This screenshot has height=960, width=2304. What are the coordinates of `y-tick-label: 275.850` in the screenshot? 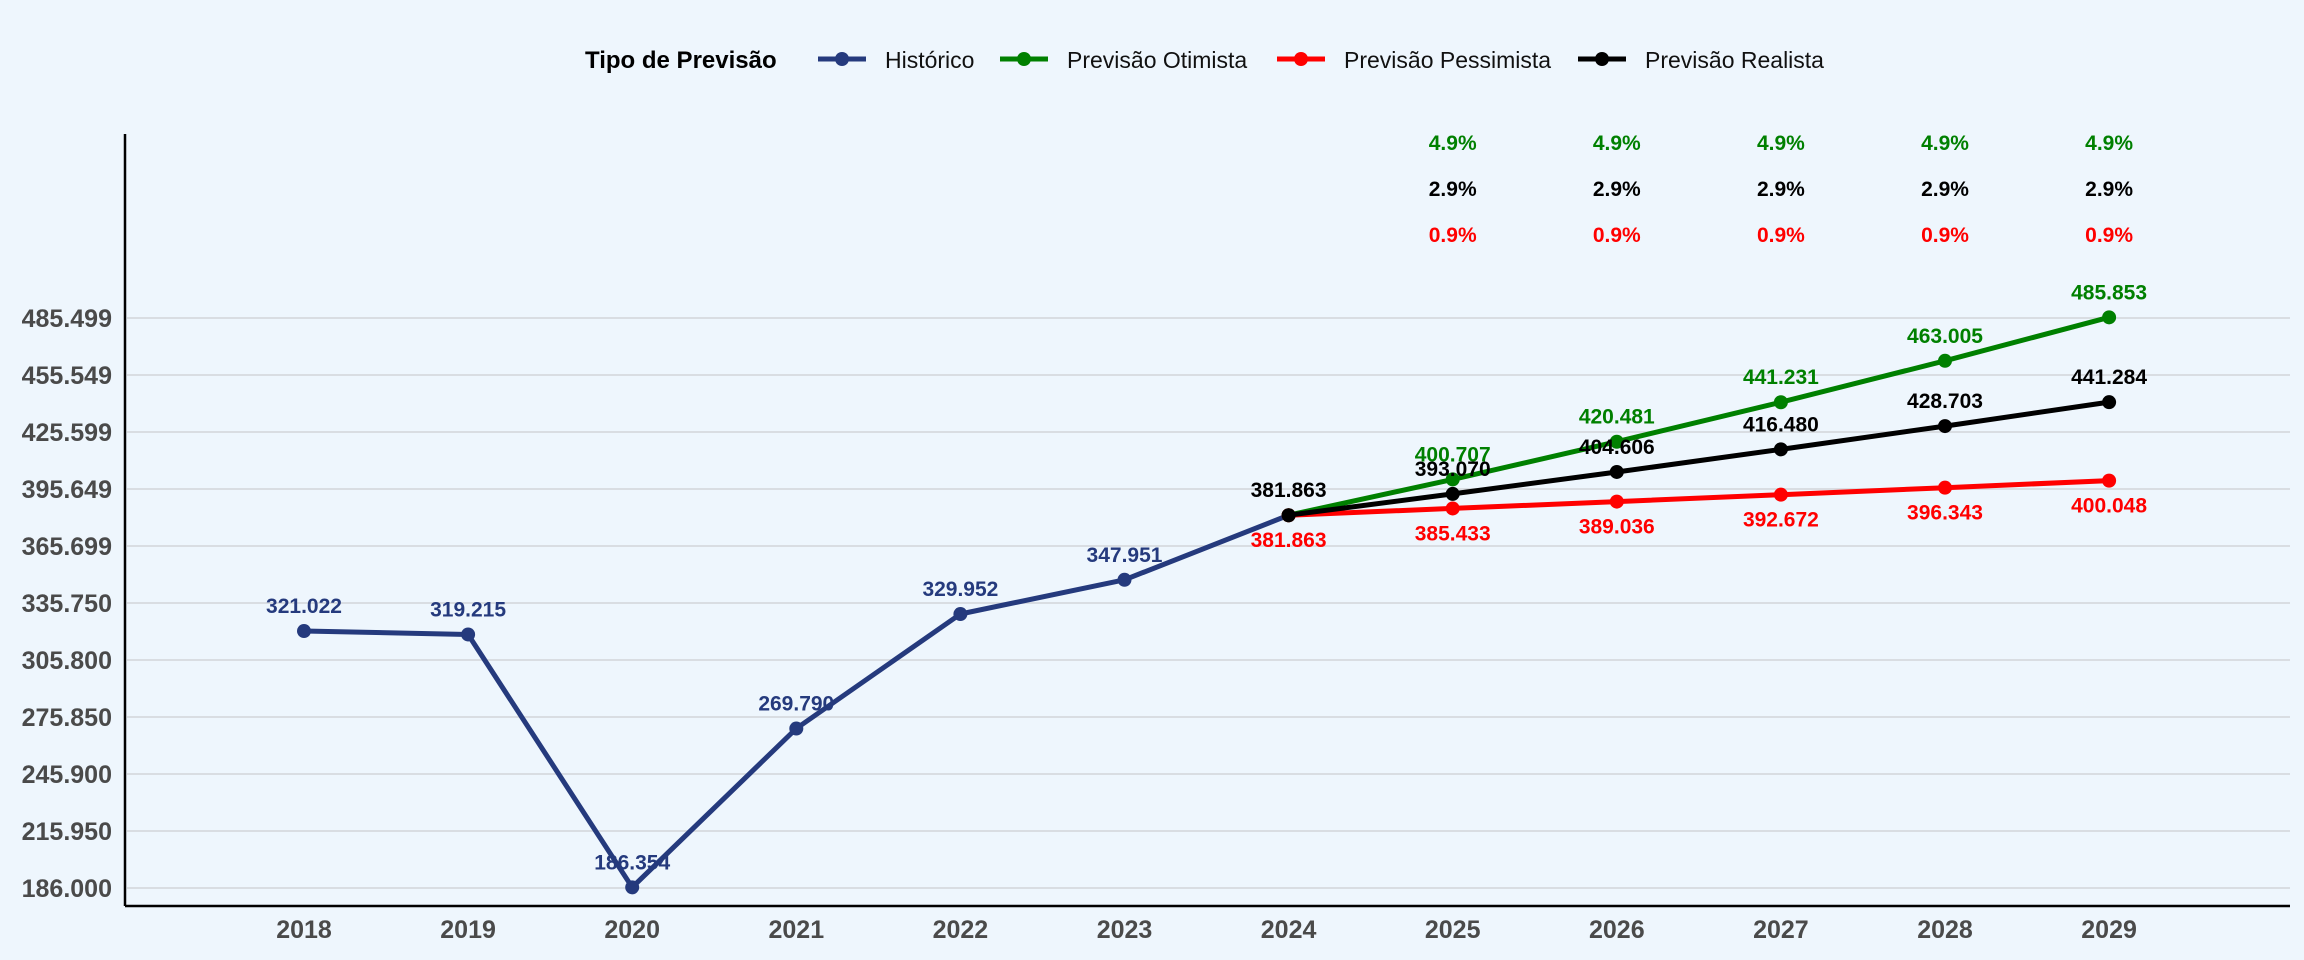 It's located at (67, 718).